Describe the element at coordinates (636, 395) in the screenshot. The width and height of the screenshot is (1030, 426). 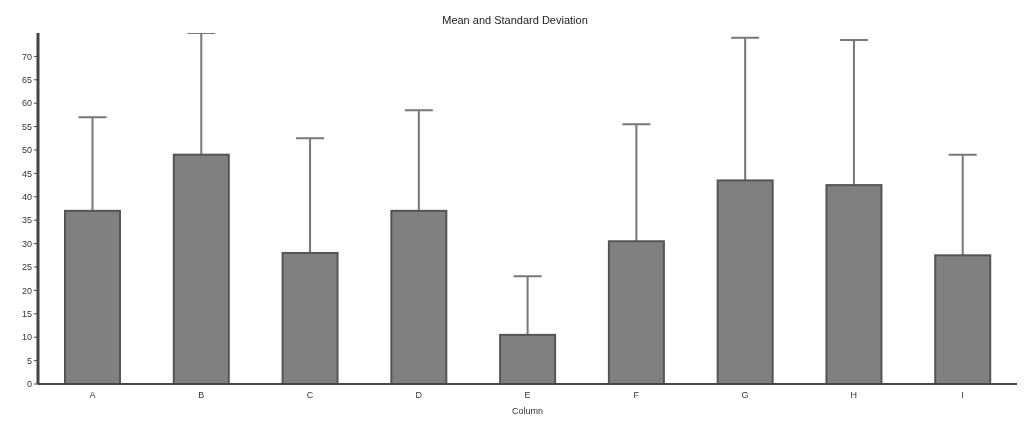
I see `x-tick-label: F` at that location.